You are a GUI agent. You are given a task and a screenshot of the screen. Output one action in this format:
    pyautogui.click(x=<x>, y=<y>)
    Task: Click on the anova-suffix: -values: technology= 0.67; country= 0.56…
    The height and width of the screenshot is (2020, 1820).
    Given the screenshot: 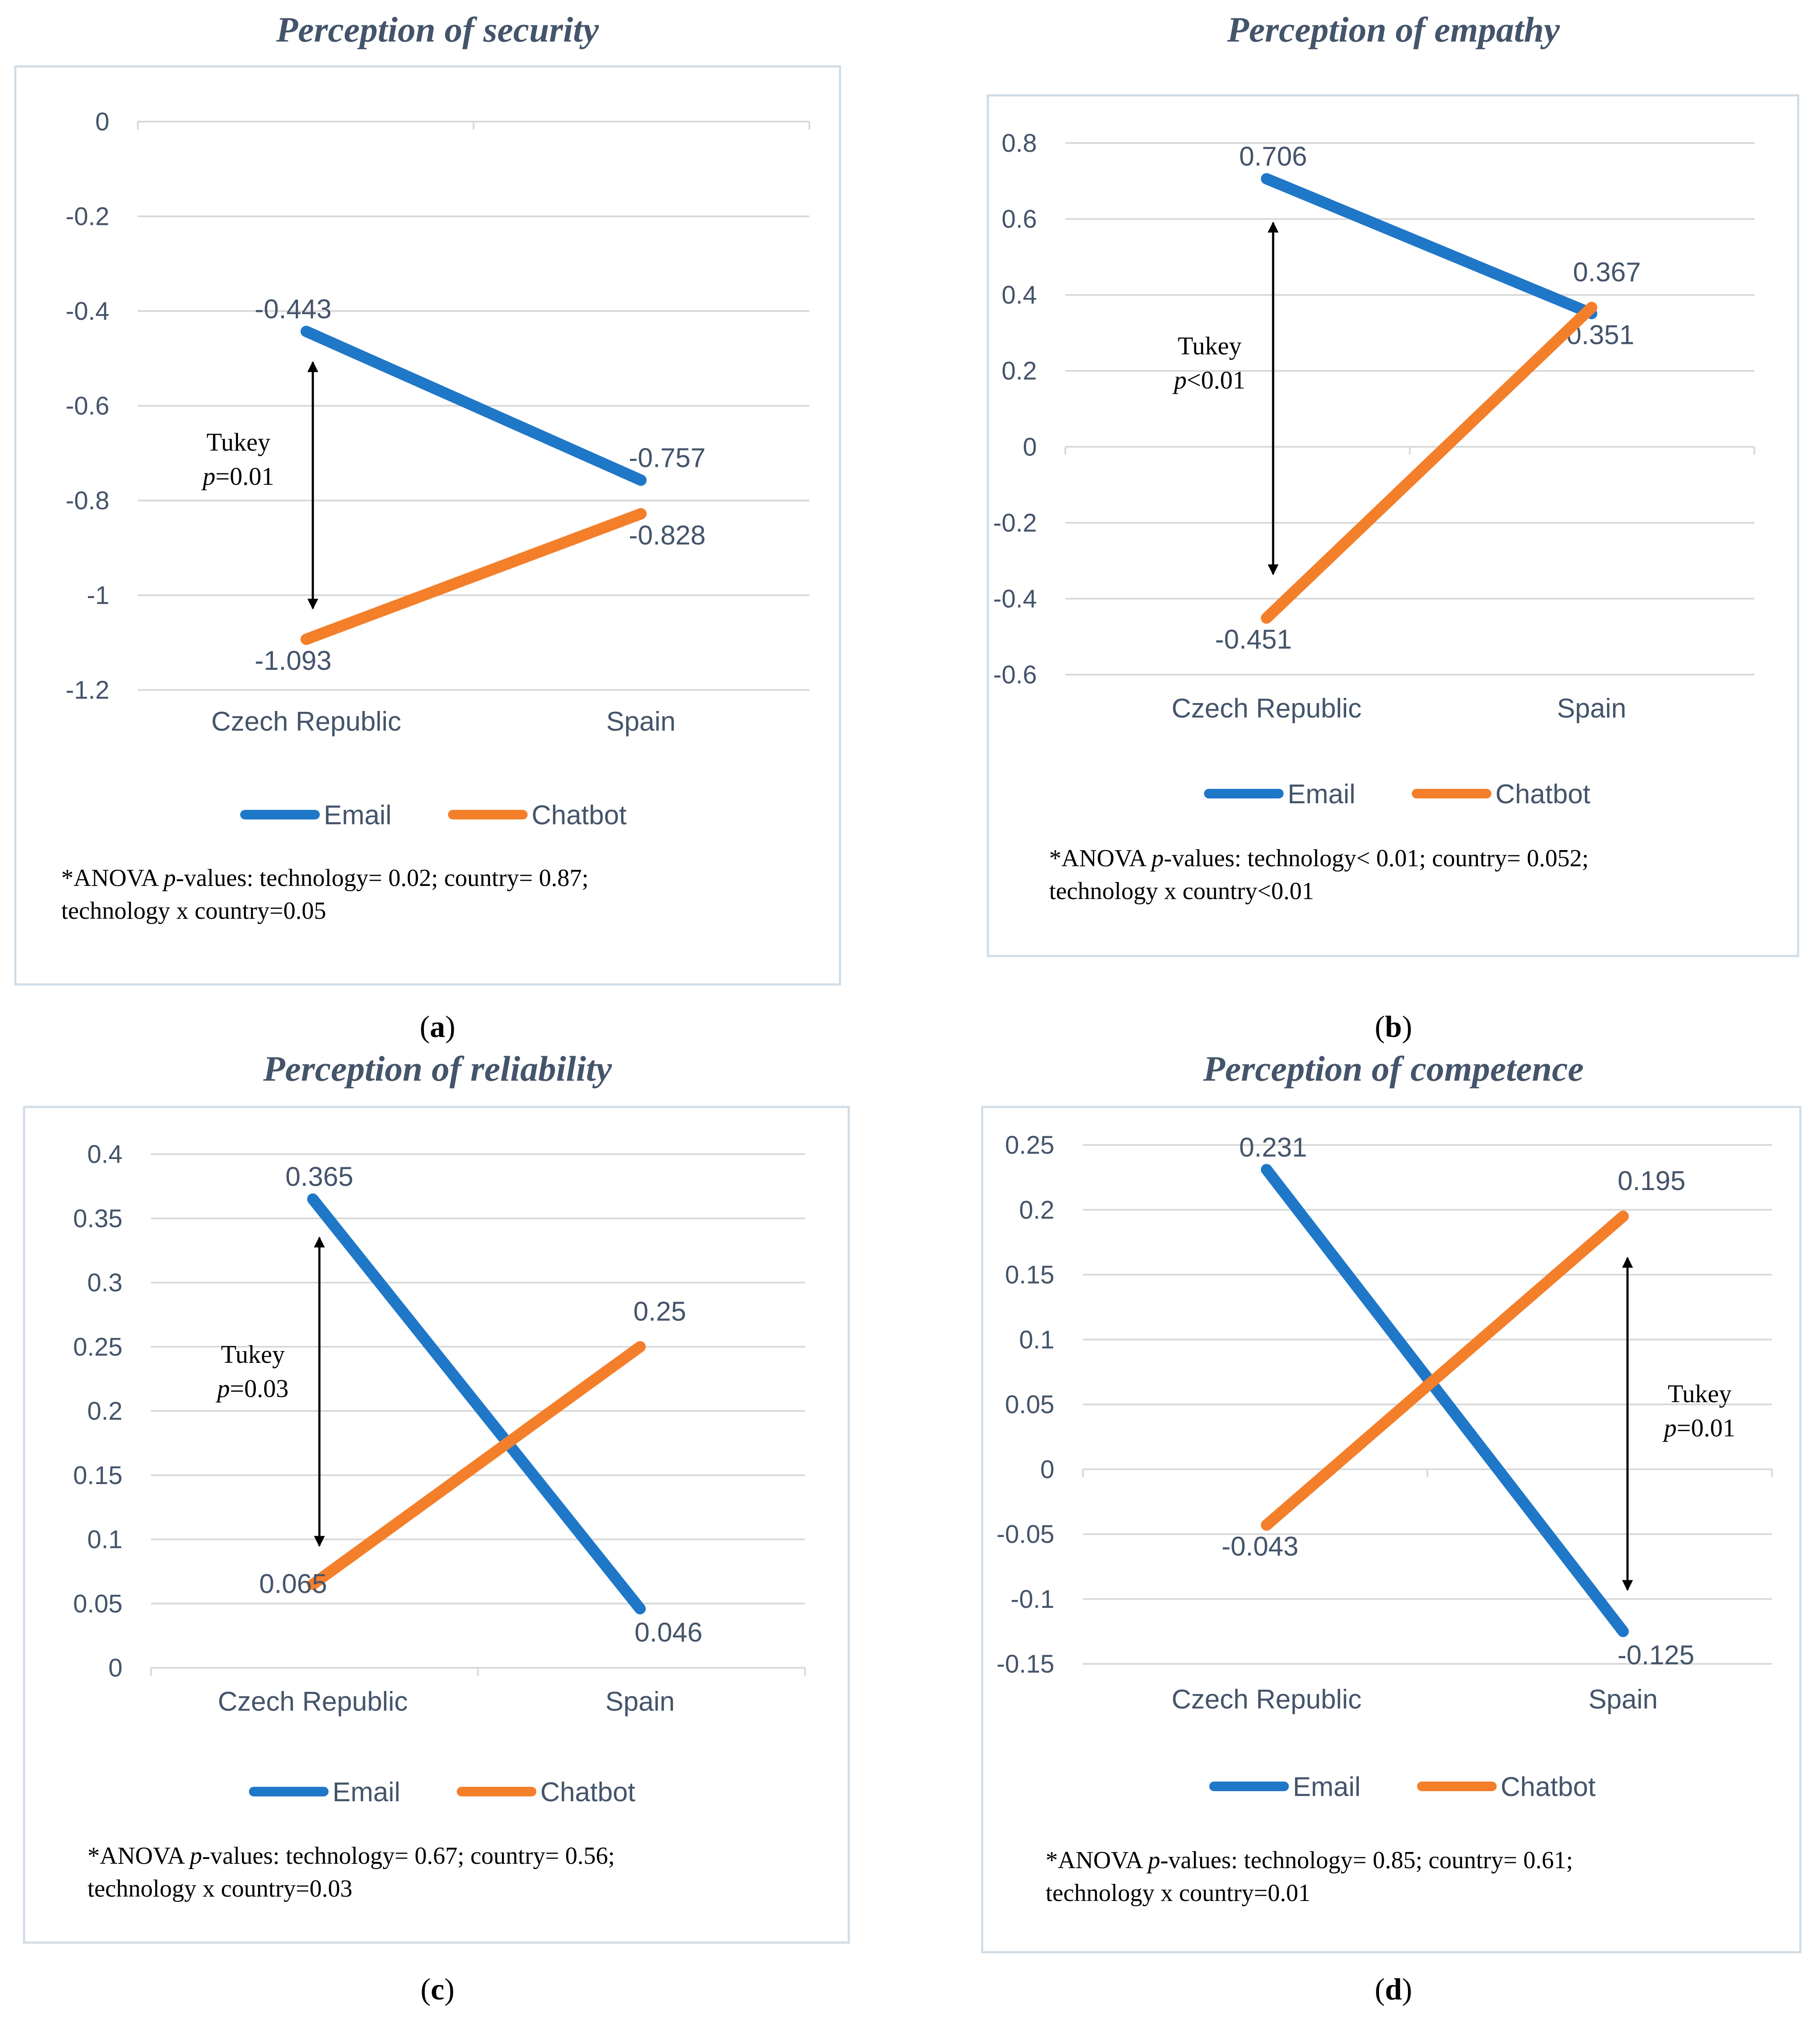 What is the action you would take?
    pyautogui.click(x=408, y=1855)
    